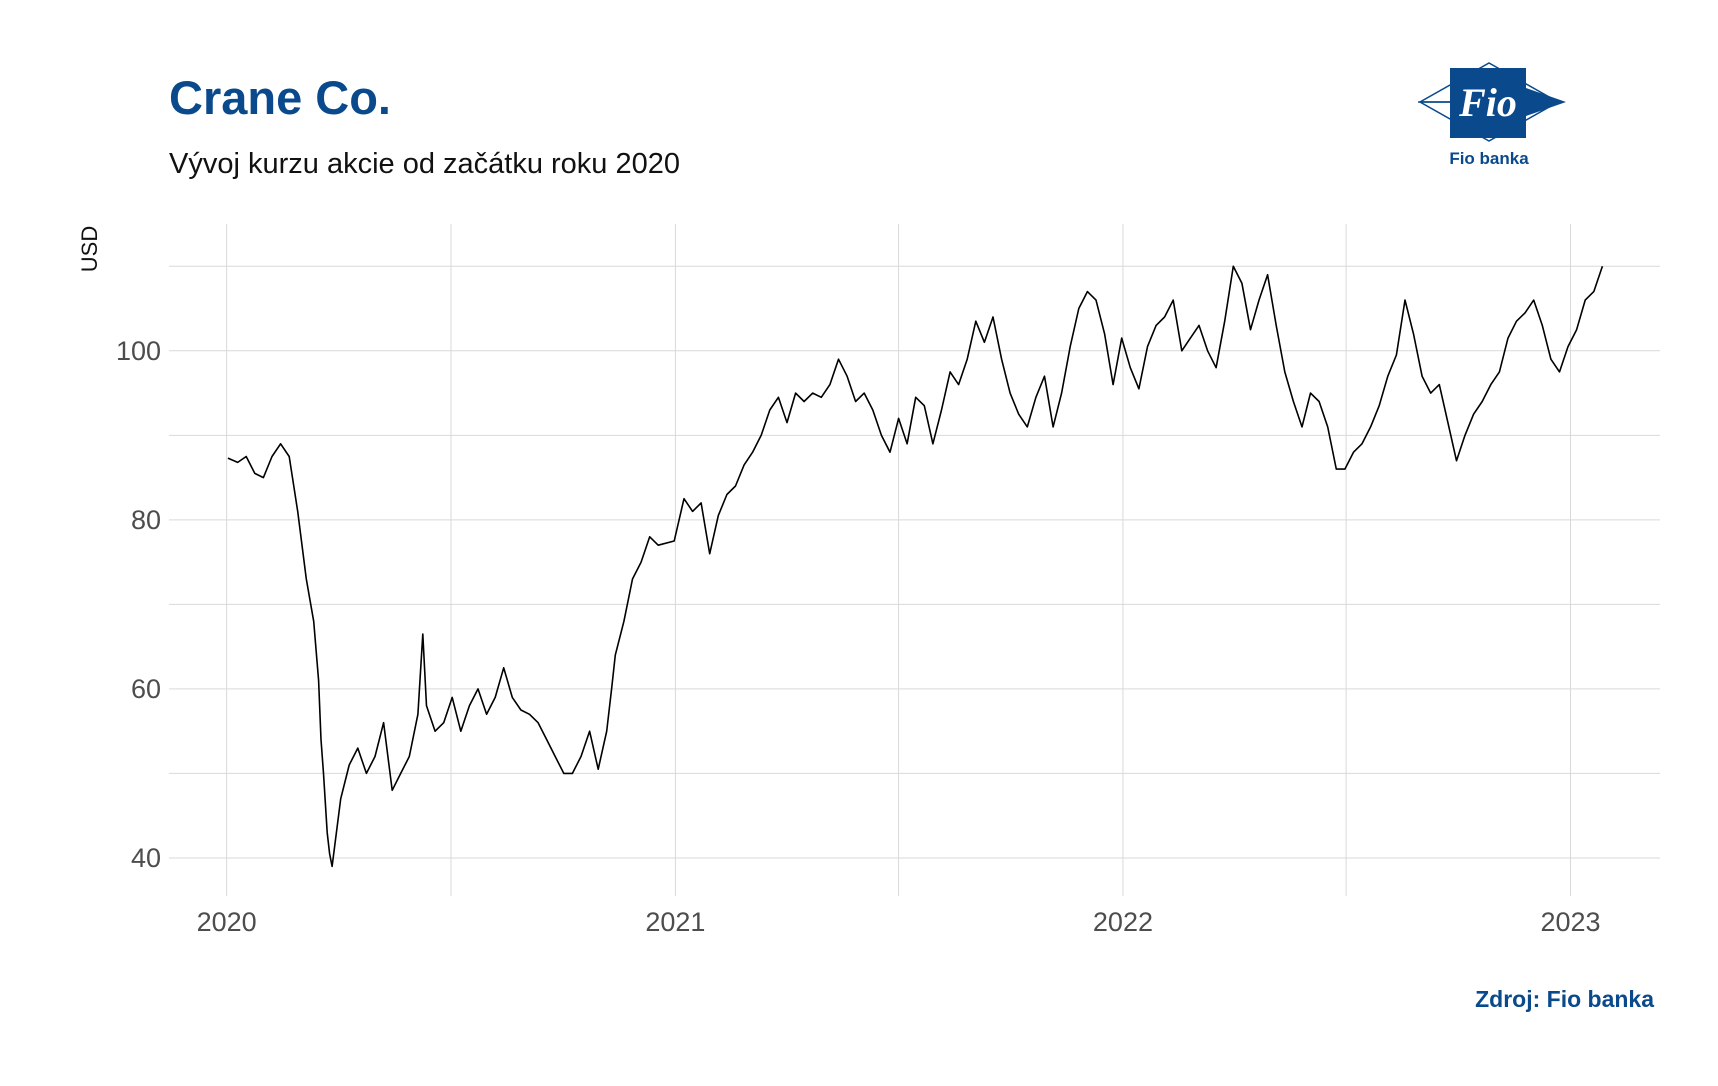 This screenshot has height=1086, width=1718. Describe the element at coordinates (146, 689) in the screenshot. I see `y-tick-label: 60` at that location.